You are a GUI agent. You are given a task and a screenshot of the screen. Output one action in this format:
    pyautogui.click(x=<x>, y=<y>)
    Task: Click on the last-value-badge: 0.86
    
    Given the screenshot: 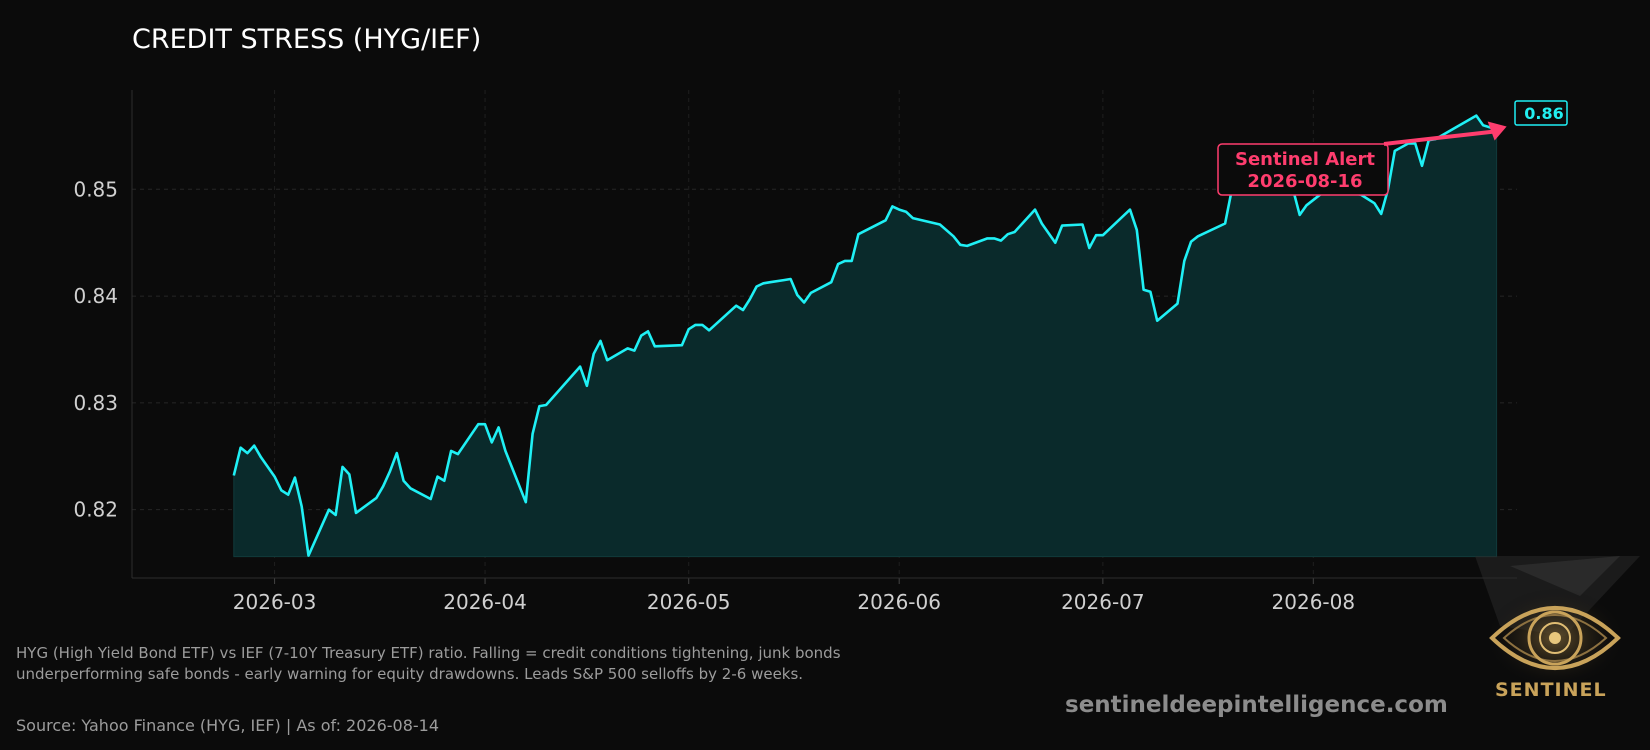 What is the action you would take?
    pyautogui.click(x=1541, y=113)
    